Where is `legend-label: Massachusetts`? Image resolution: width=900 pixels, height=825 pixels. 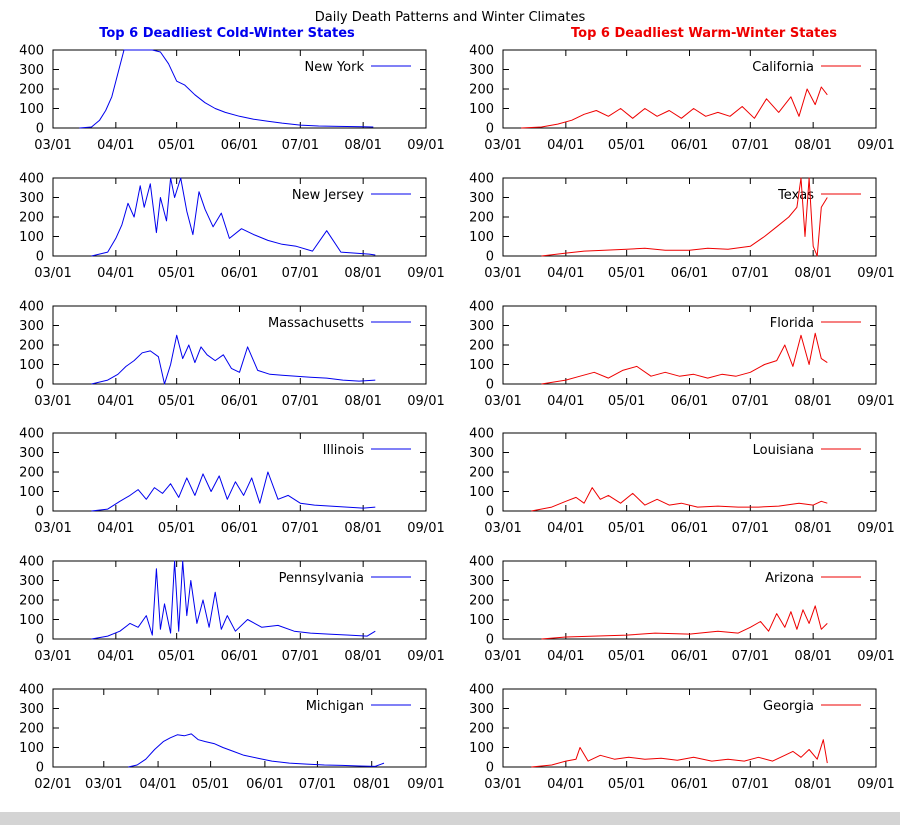 legend-label: Massachusetts is located at coordinates (316, 323).